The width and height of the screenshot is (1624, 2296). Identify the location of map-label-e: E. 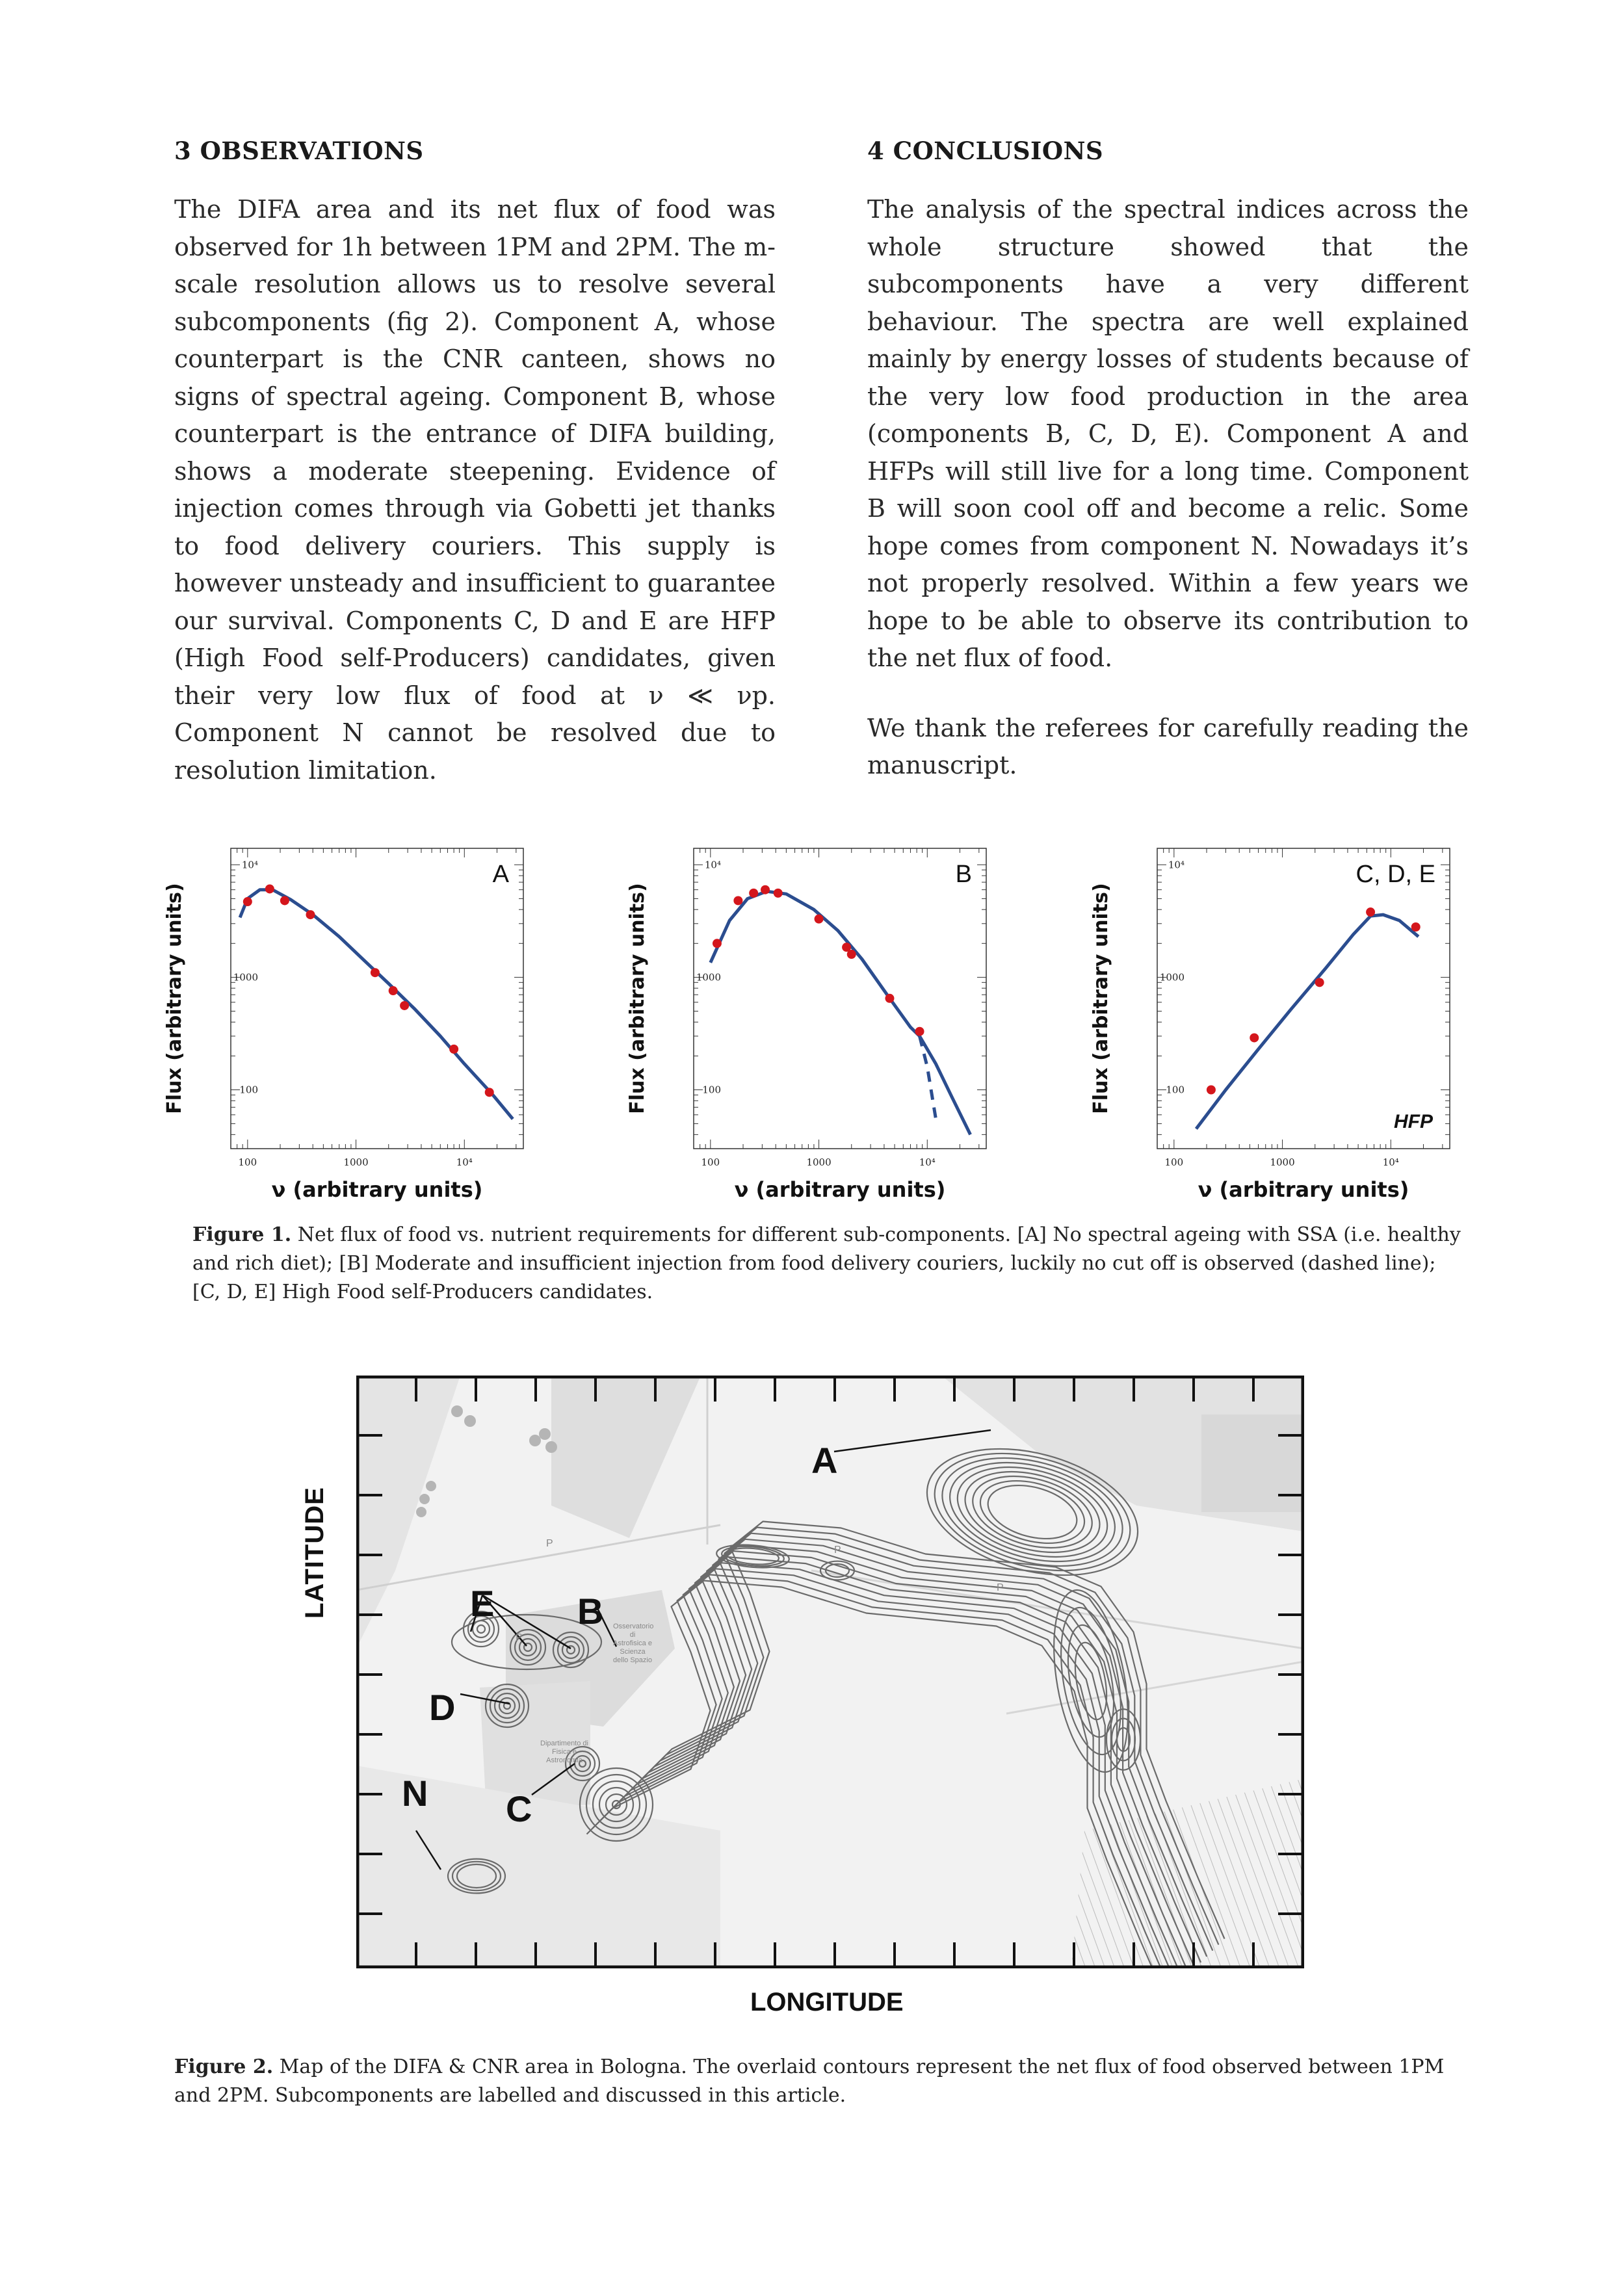
(482, 1603).